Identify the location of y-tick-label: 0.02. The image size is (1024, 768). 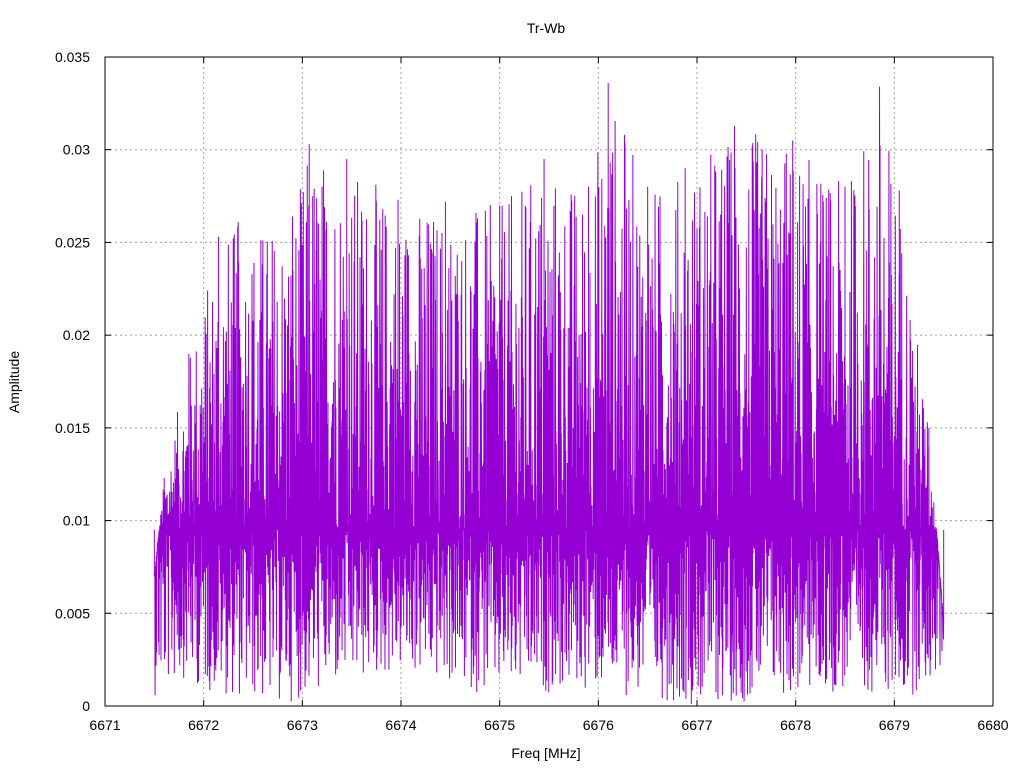
(76, 335).